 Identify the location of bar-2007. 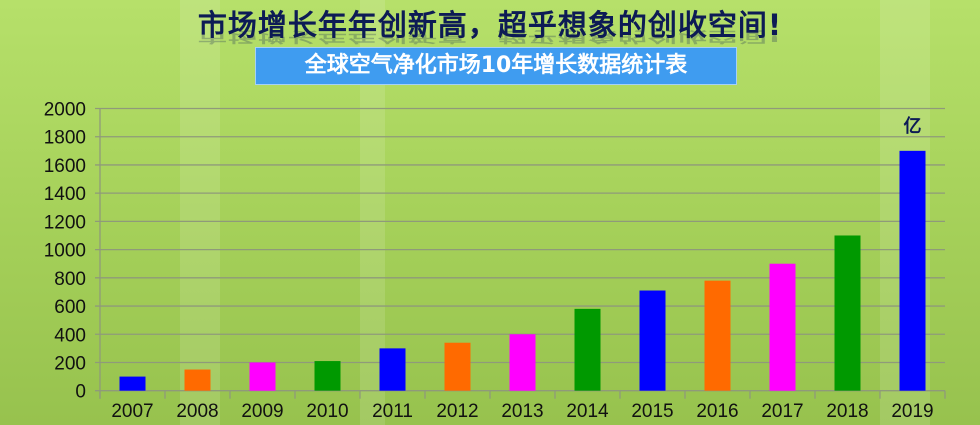
(132, 383).